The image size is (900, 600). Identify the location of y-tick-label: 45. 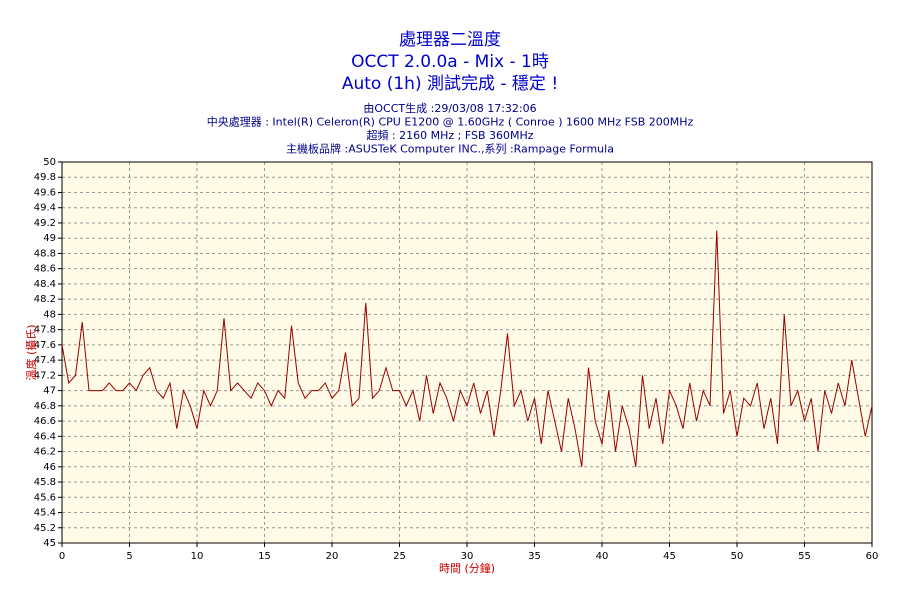
(49, 543).